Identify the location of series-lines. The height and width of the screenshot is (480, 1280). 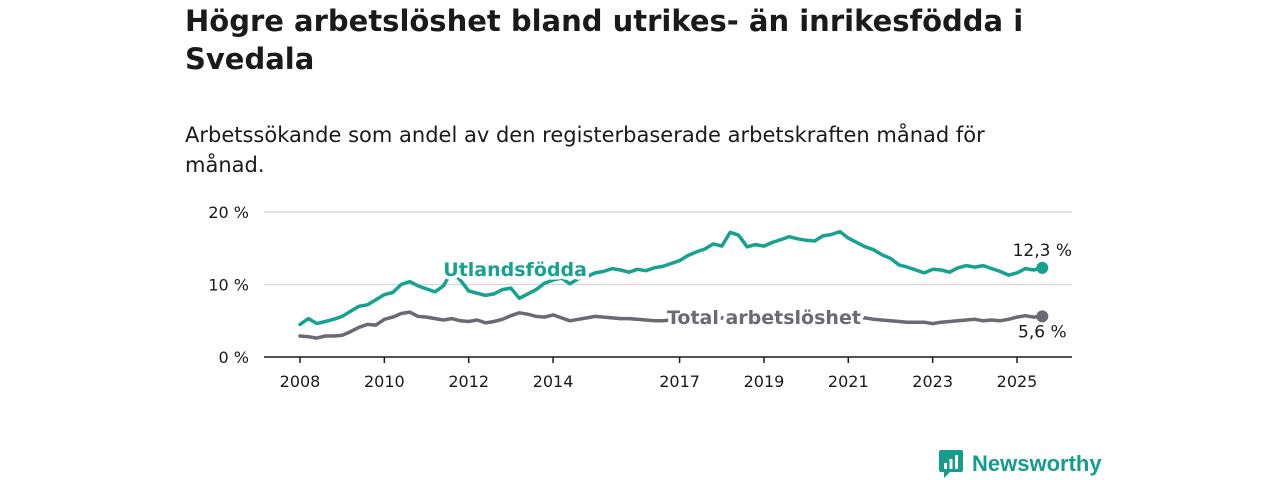
(673, 284).